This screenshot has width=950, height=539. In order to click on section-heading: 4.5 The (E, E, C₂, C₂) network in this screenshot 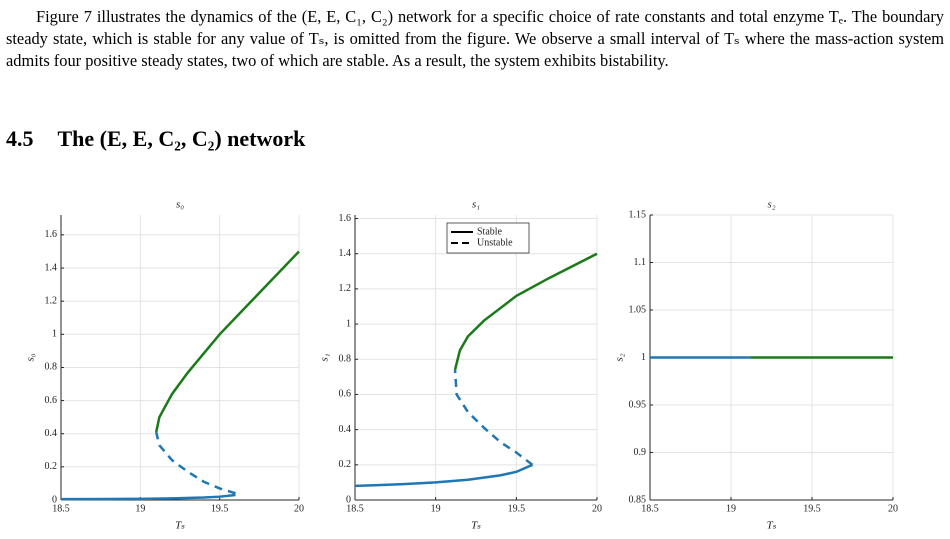, I will do `click(167, 139)`.